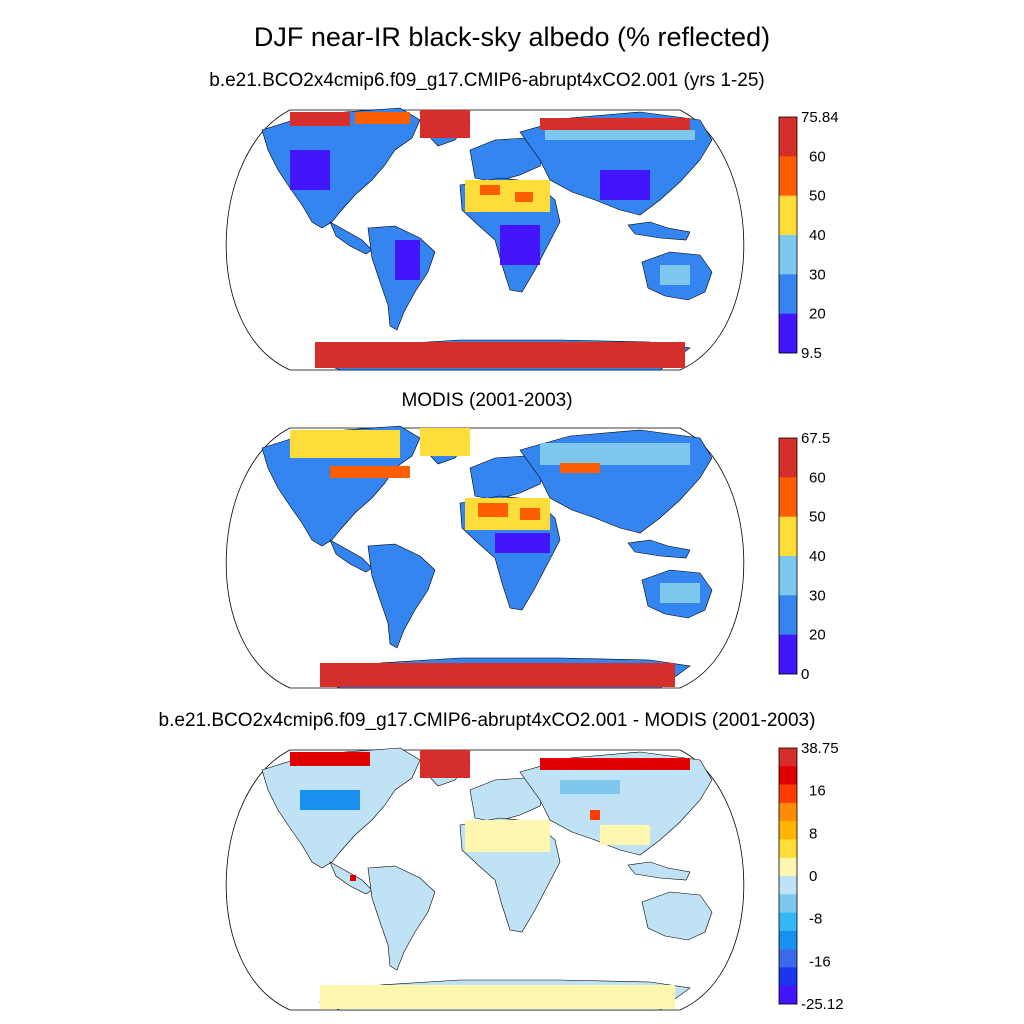  Describe the element at coordinates (820, 748) in the screenshot. I see `colorbar-tick-label: 38.75` at that location.